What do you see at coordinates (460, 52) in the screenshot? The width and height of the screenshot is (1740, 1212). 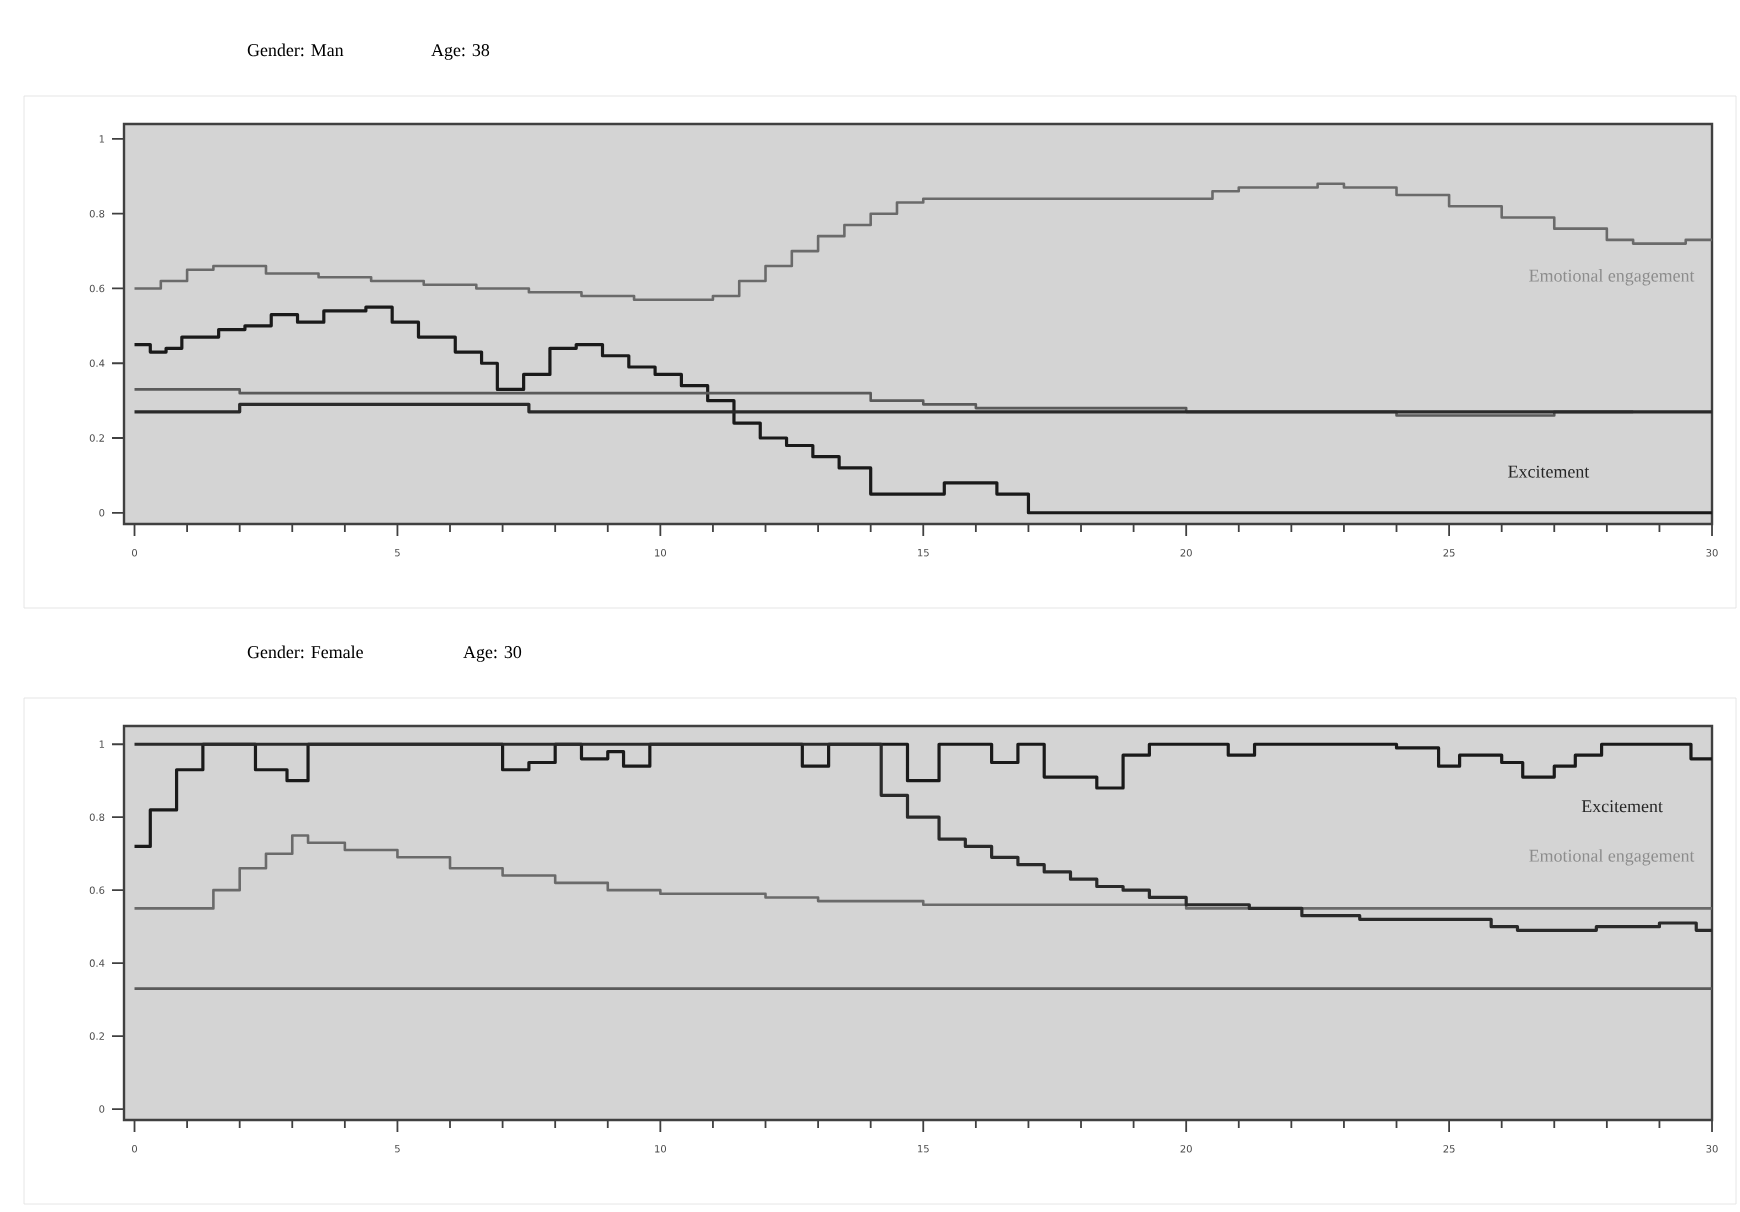 I see `chart-subtitle: Age: 38` at bounding box center [460, 52].